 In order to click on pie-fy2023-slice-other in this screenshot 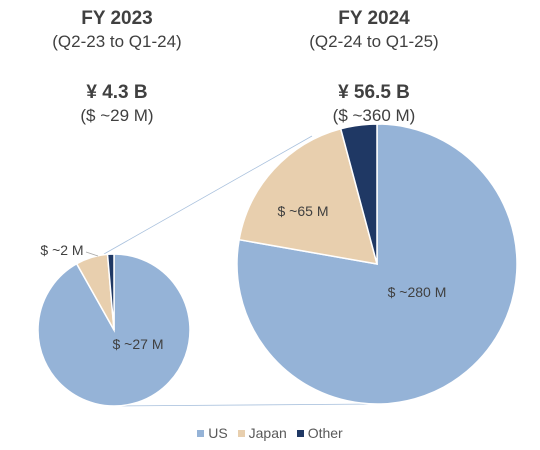, I will do `click(110, 292)`.